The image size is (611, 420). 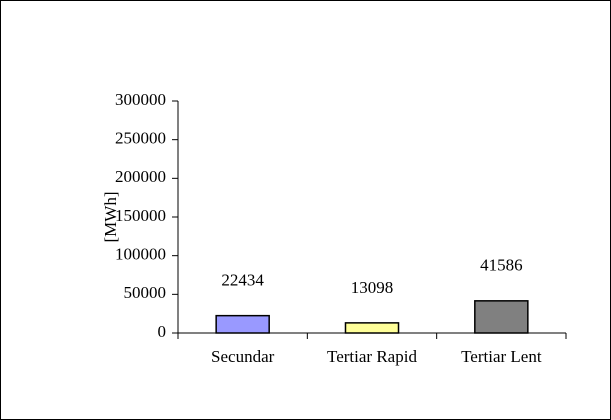 I want to click on y-tick-label: 250000, so click(x=140, y=138).